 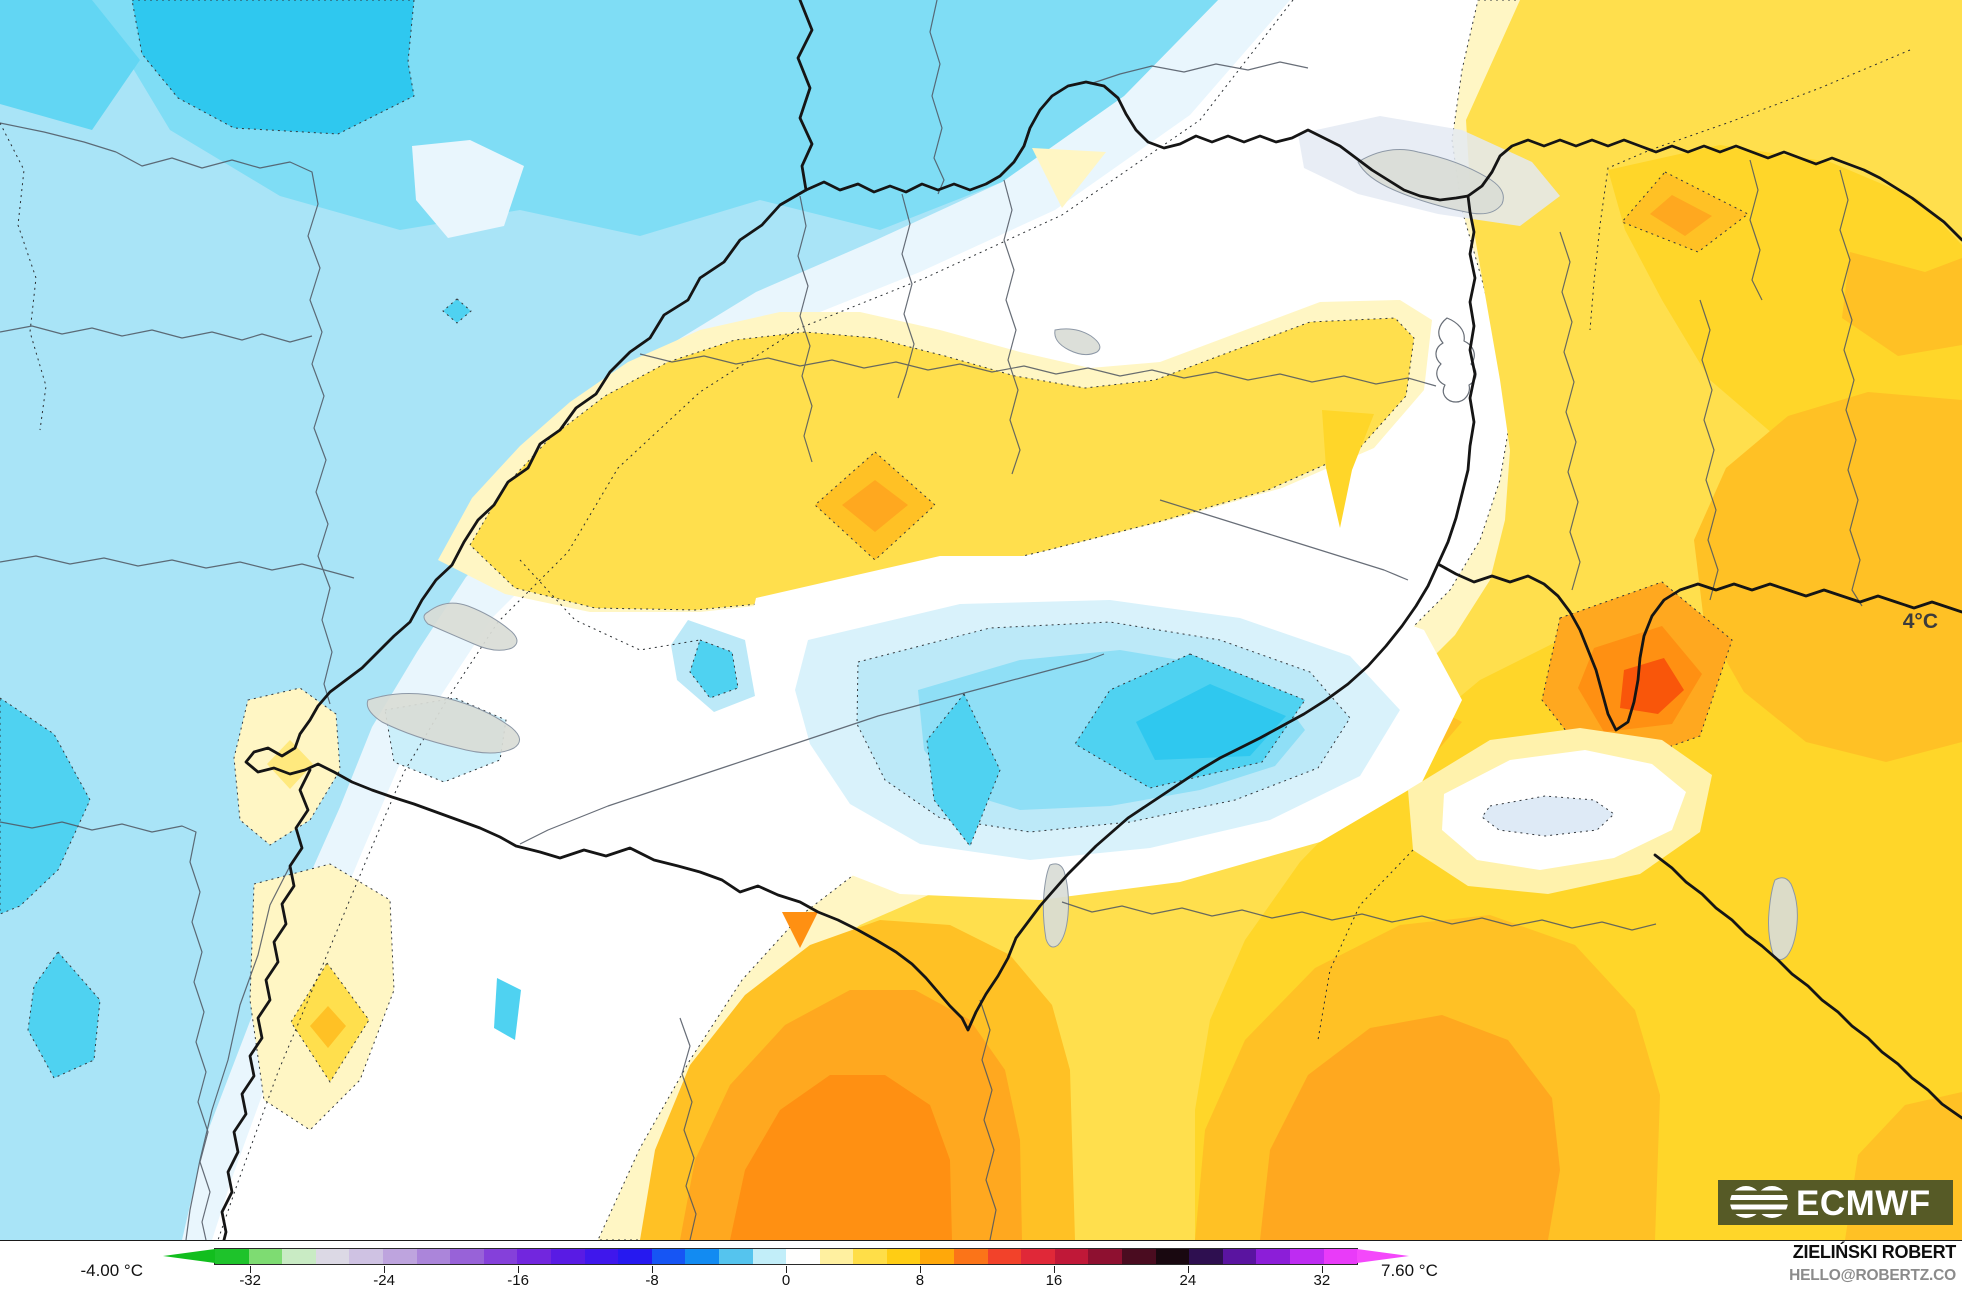 I want to click on colorbar-right-arrow, so click(x=1383, y=1256).